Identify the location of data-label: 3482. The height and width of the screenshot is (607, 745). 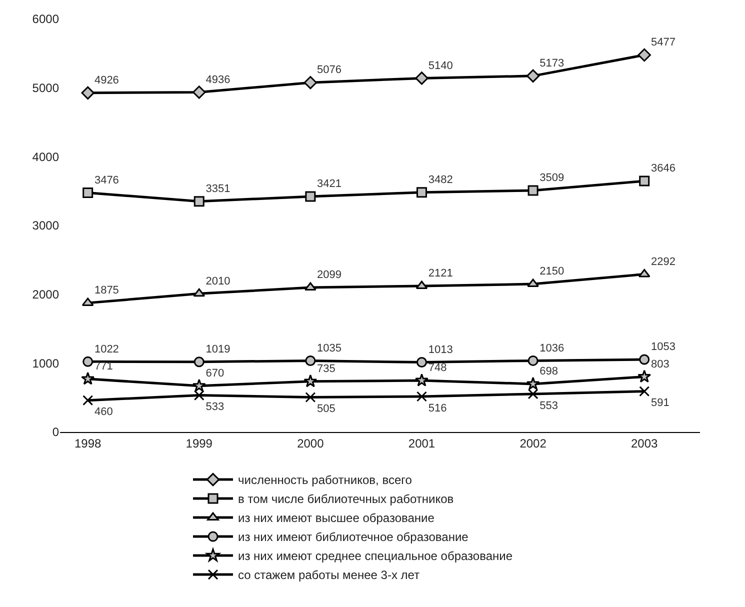
(440, 180).